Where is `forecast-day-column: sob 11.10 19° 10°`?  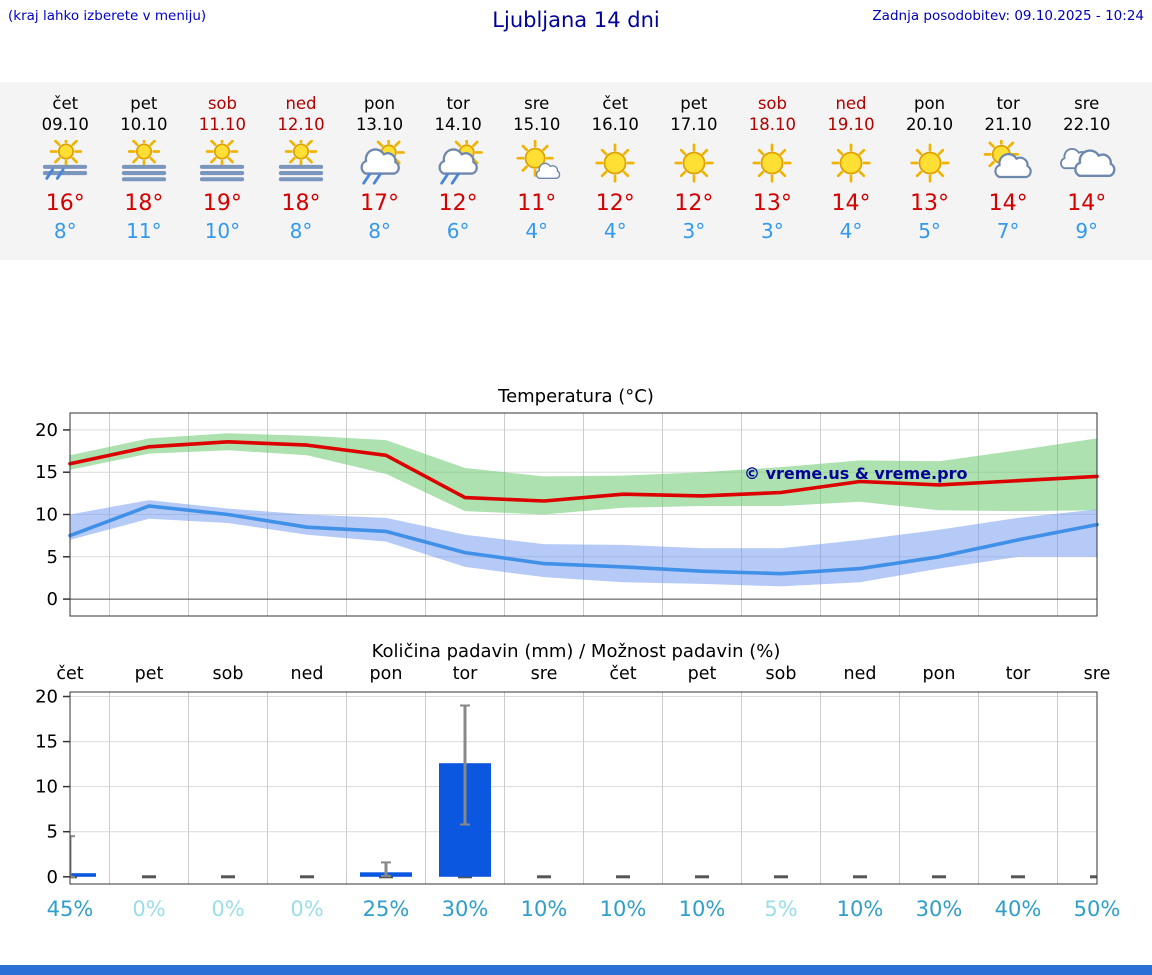 forecast-day-column: sob 11.10 19° 10° is located at coordinates (222, 177).